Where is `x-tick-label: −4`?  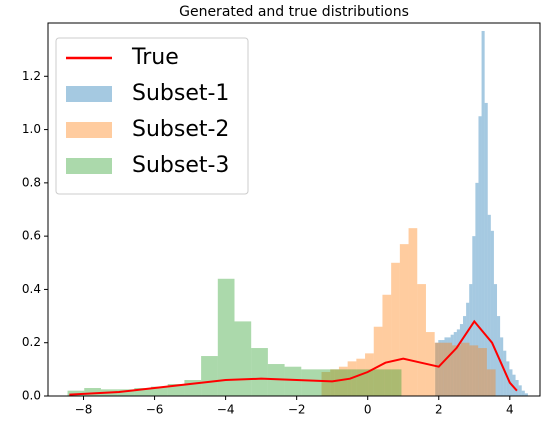 x-tick-label: −4 is located at coordinates (226, 410).